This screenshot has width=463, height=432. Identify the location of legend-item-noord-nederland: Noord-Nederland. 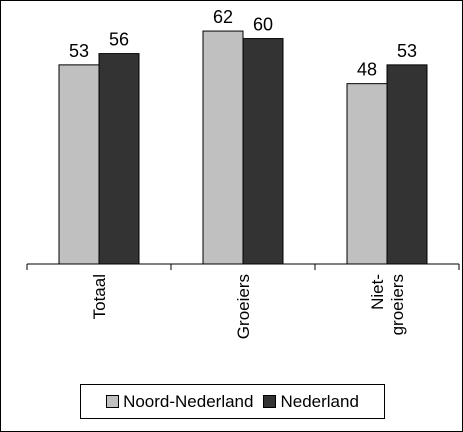
(179, 402).